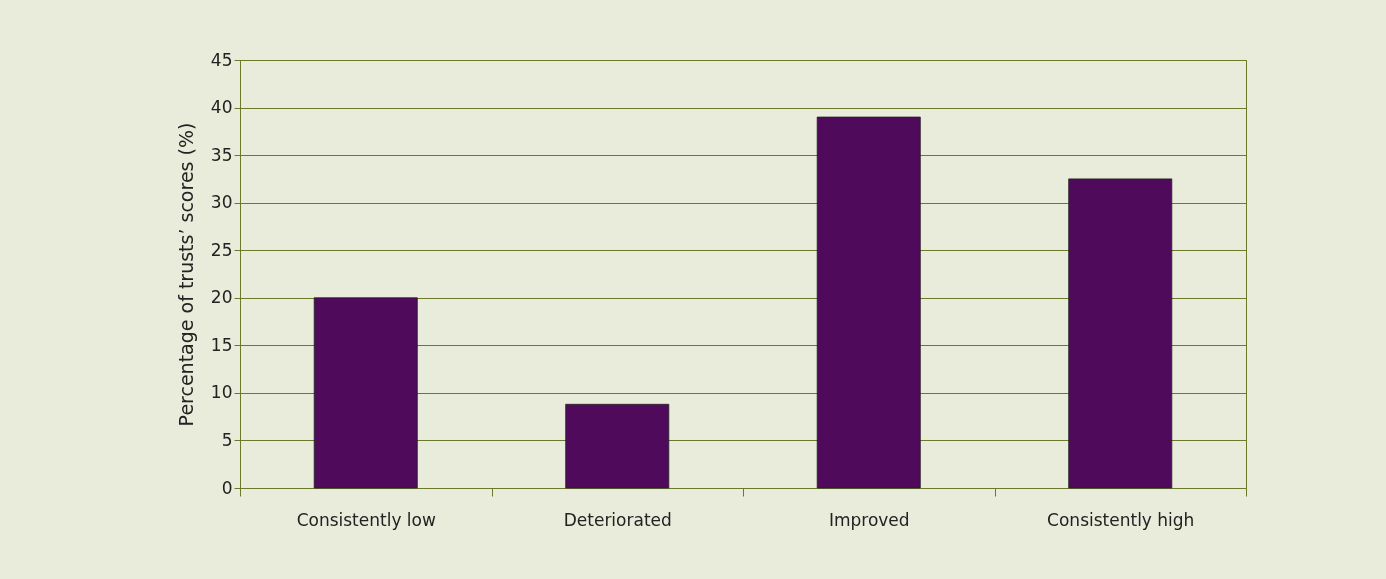  What do you see at coordinates (221, 107) in the screenshot?
I see `y-tick-label: 40` at bounding box center [221, 107].